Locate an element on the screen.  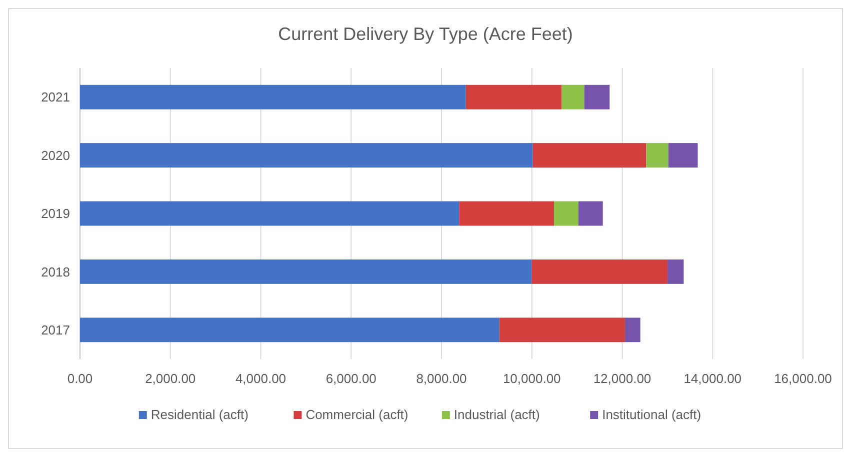
legend-label: Institutional (acft) is located at coordinates (652, 414).